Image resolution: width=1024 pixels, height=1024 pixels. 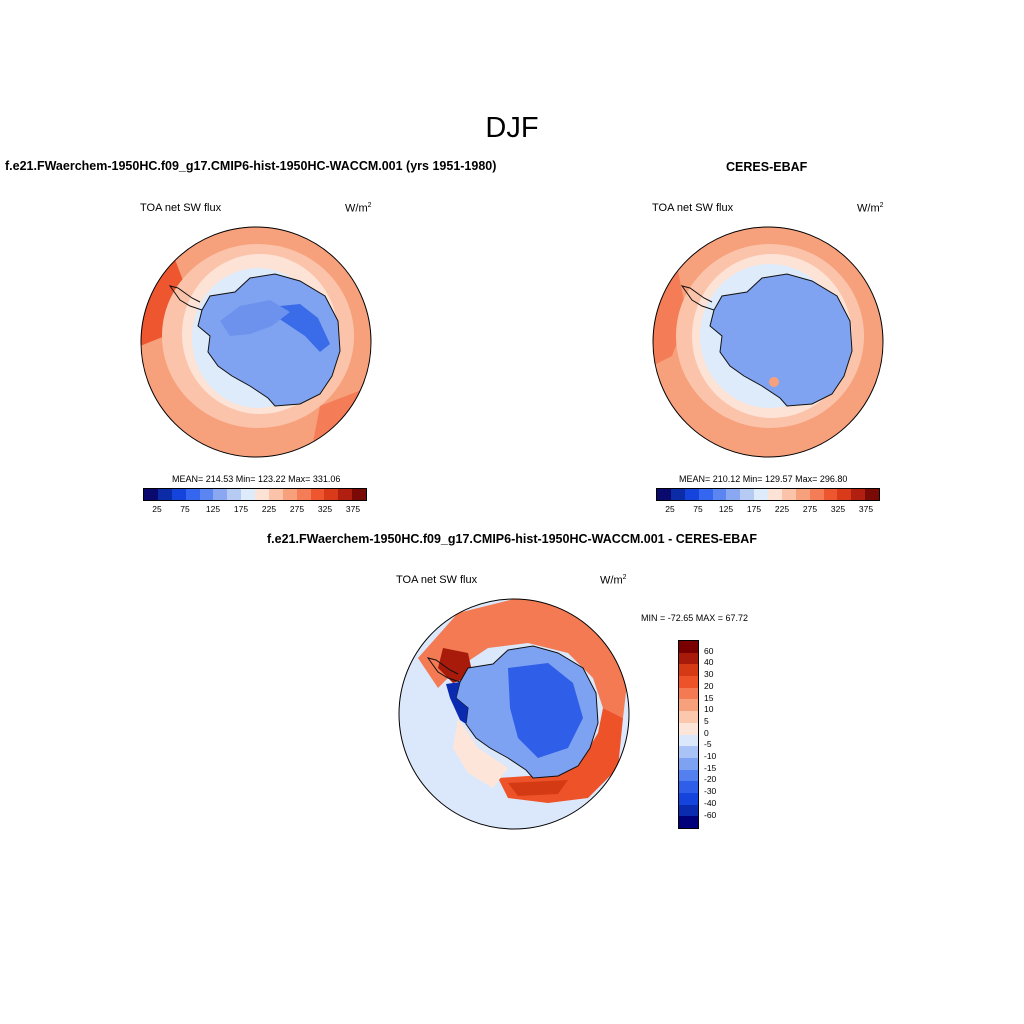 What do you see at coordinates (706, 732) in the screenshot?
I see `diff-colorbar-tick: 0` at bounding box center [706, 732].